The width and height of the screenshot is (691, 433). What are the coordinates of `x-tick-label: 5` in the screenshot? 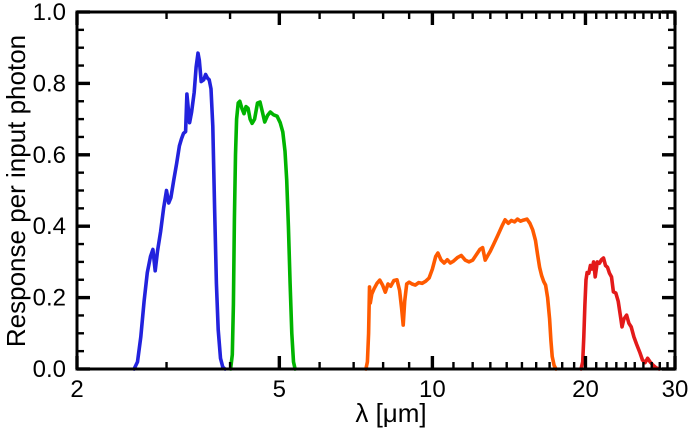 It's located at (279, 389).